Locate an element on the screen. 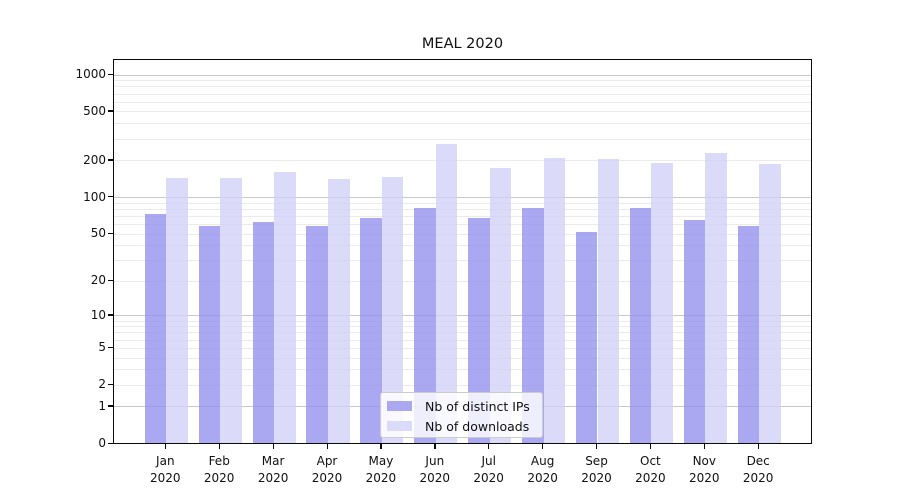 This screenshot has width=900, height=500. x-tick-label-nov: Nov 2020 is located at coordinates (704, 469).